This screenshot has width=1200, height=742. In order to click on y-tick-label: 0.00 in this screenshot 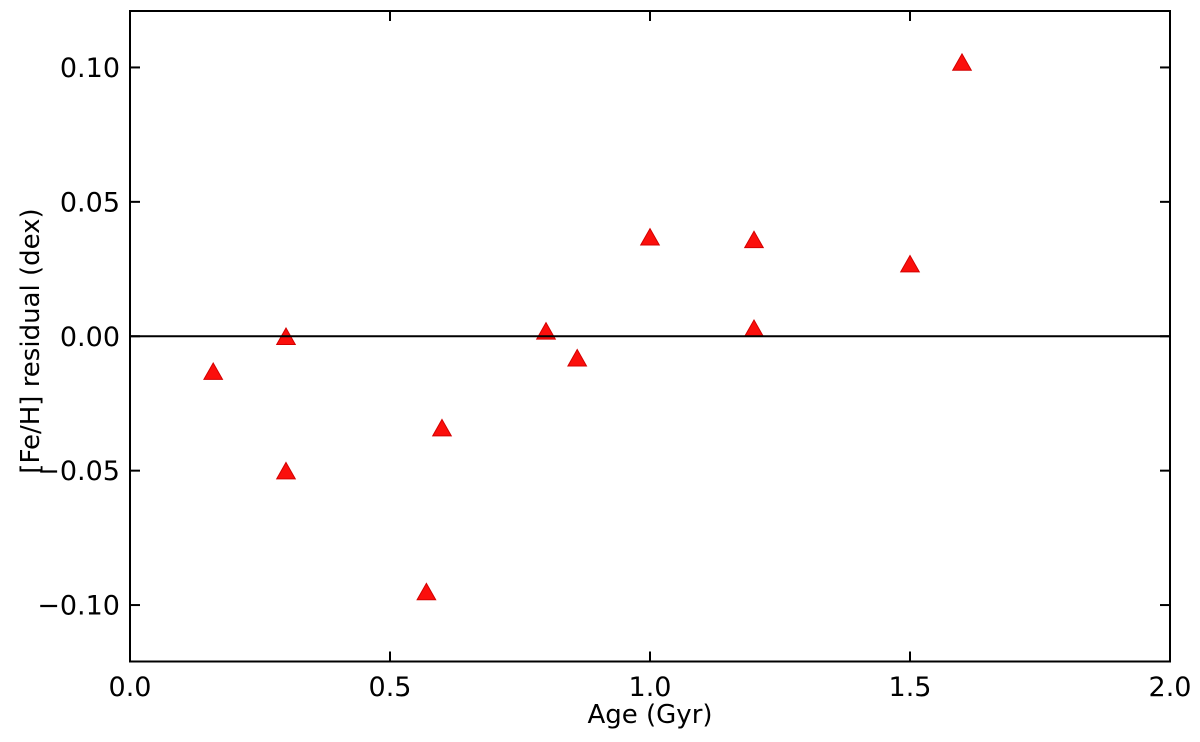, I will do `click(90, 337)`.